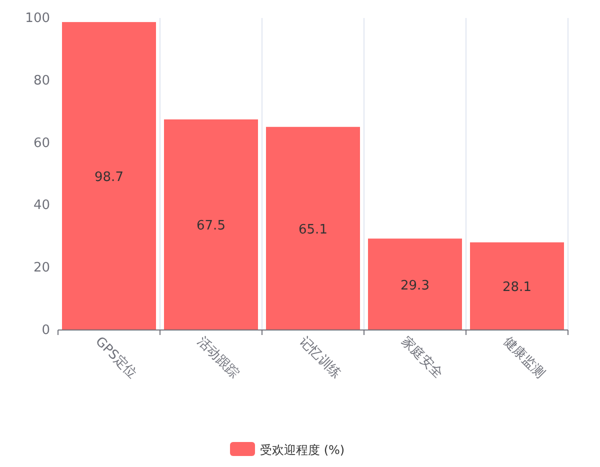  What do you see at coordinates (41, 143) in the screenshot?
I see `y-tick-label: 60` at bounding box center [41, 143].